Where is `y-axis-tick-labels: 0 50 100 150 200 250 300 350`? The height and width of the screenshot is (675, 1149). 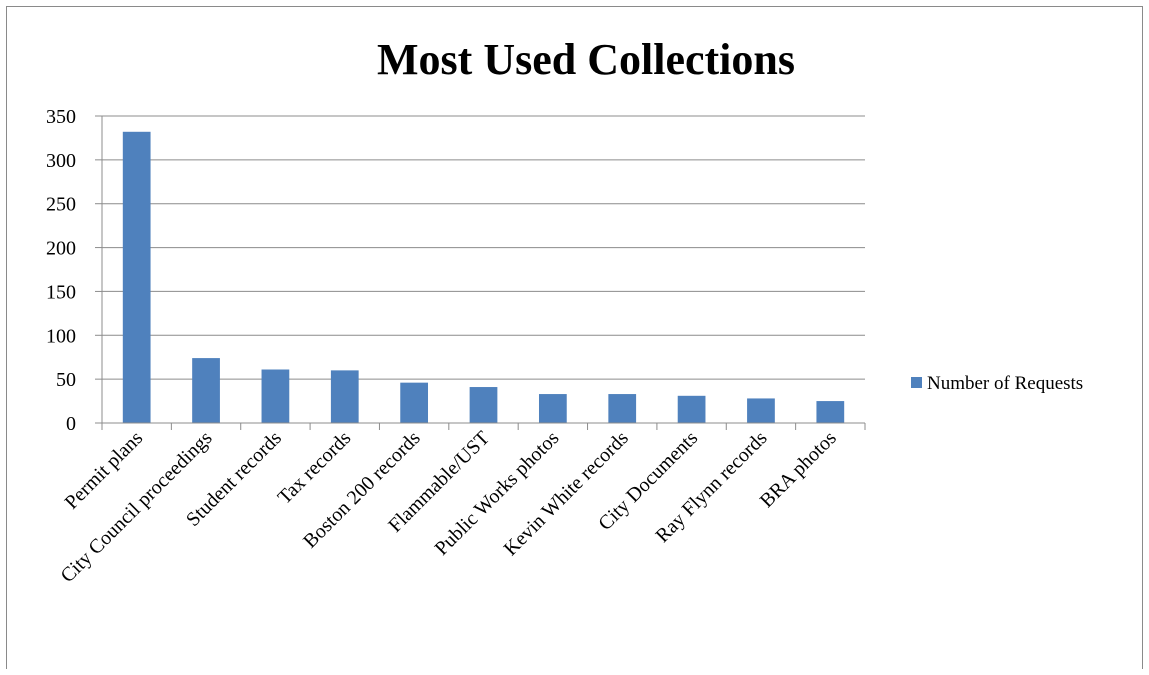 y-axis-tick-labels: 0 50 100 150 200 250 300 350 is located at coordinates (61, 270).